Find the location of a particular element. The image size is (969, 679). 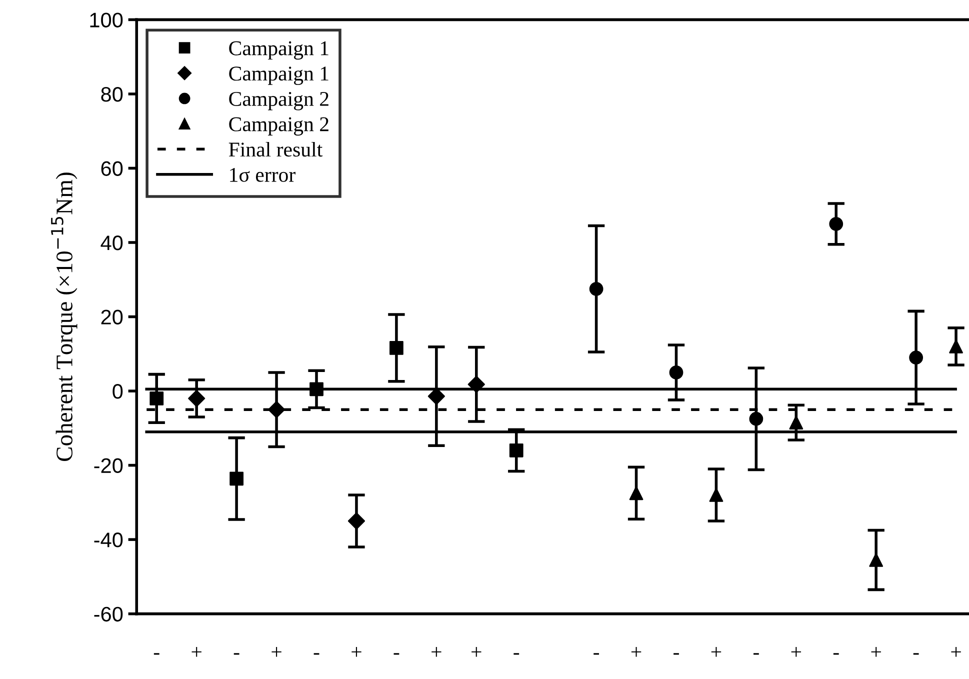

y-tick-label: -40 is located at coordinates (108, 540).